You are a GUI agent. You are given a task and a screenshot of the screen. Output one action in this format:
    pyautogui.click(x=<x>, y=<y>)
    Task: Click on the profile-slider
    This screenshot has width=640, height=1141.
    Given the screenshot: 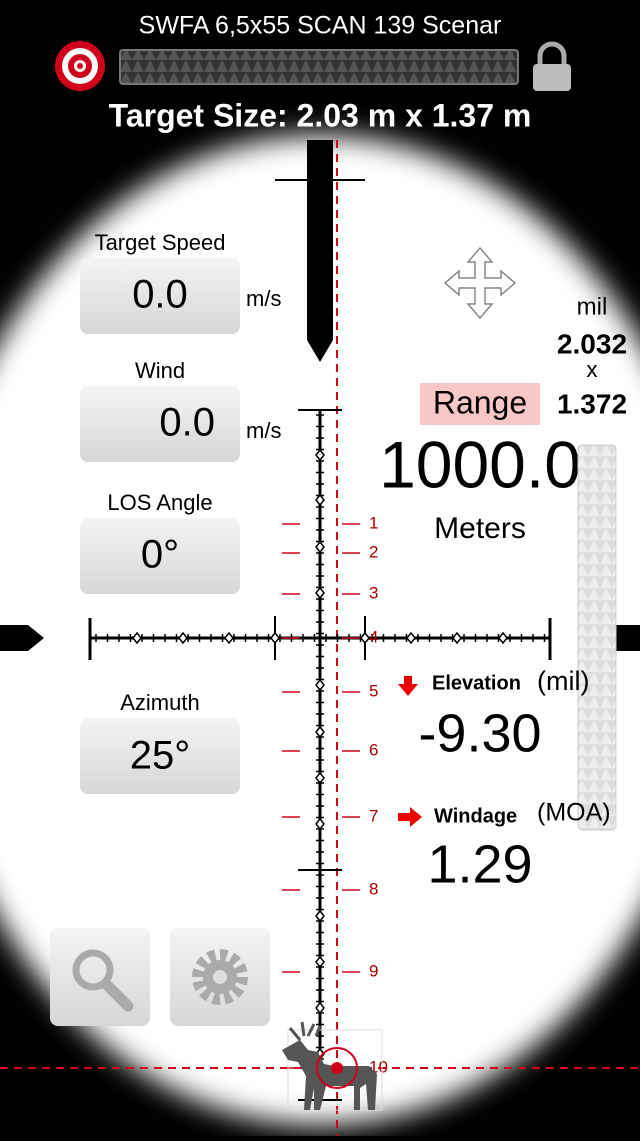 What is the action you would take?
    pyautogui.click(x=319, y=67)
    